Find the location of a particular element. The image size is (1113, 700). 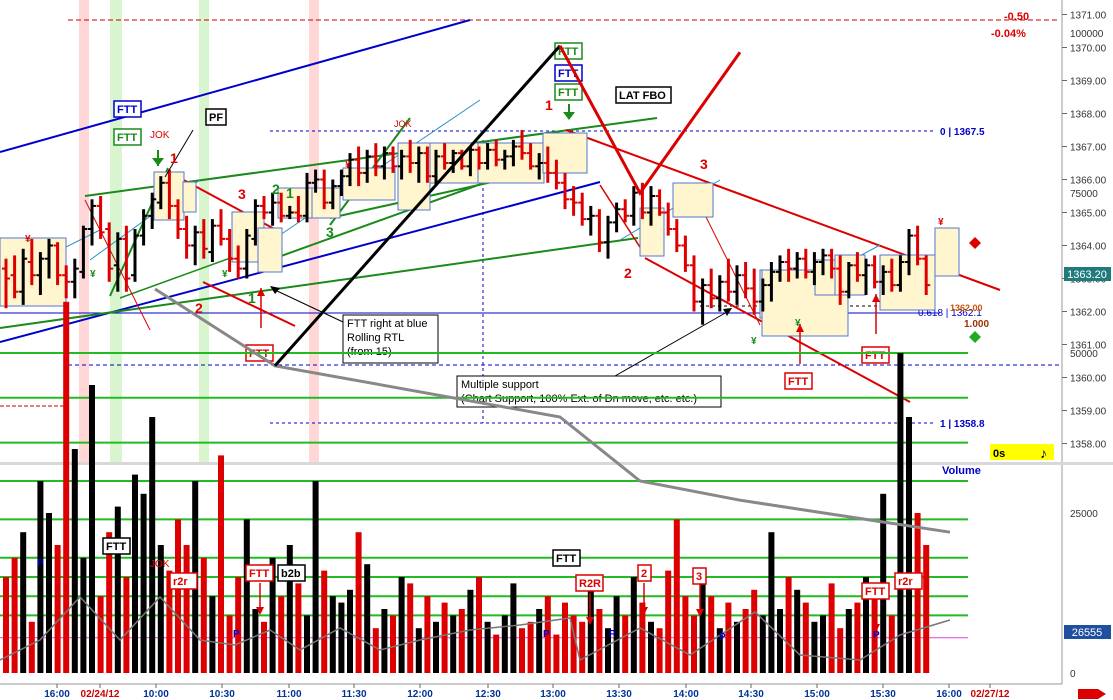

bar-timer: 0s ♪ is located at coordinates (1022, 452).